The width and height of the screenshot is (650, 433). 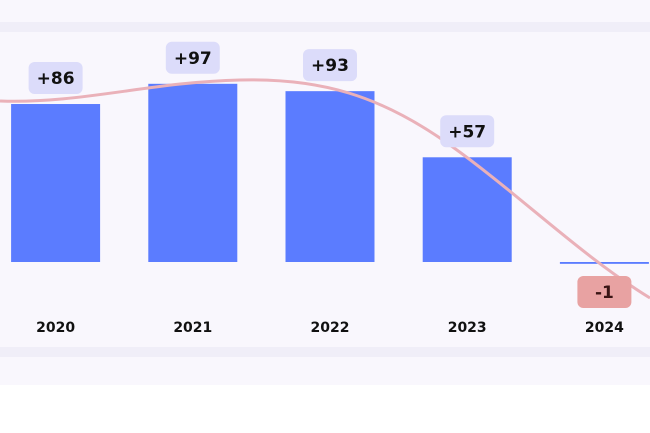 What do you see at coordinates (192, 328) in the screenshot?
I see `x-tick-label: 2021` at bounding box center [192, 328].